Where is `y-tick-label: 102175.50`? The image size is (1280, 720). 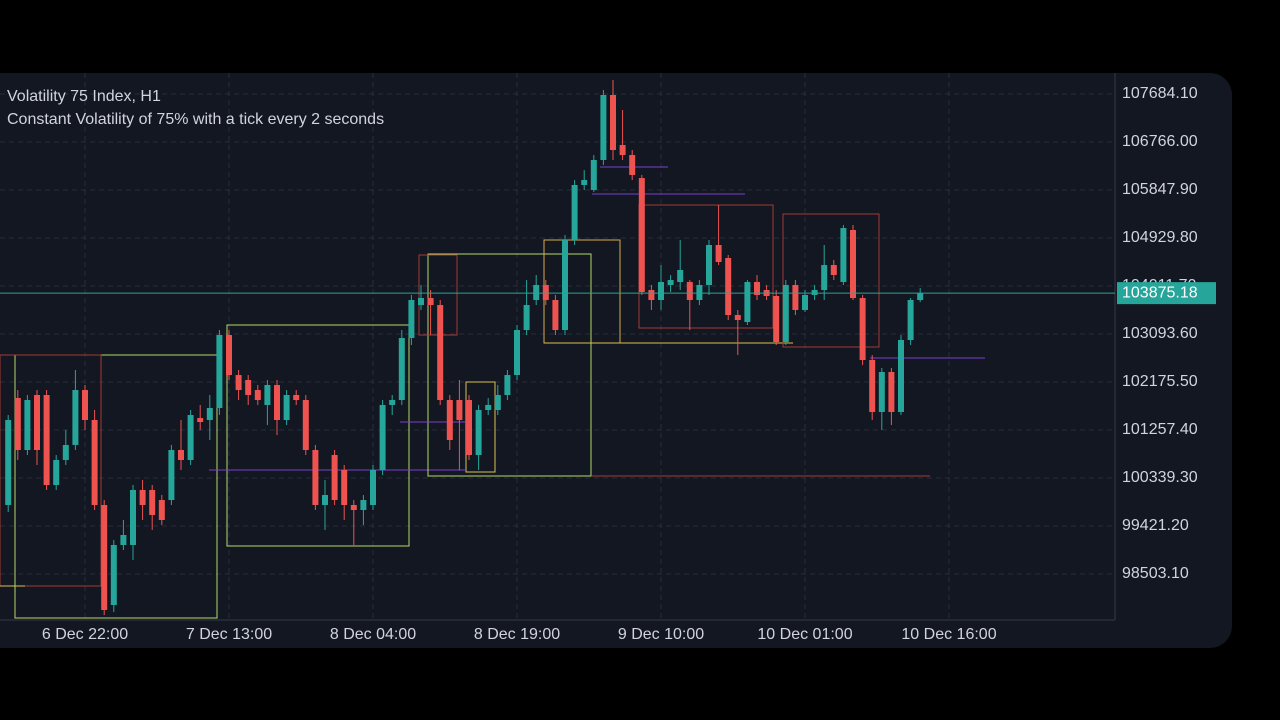 y-tick-label: 102175.50 is located at coordinates (1160, 381).